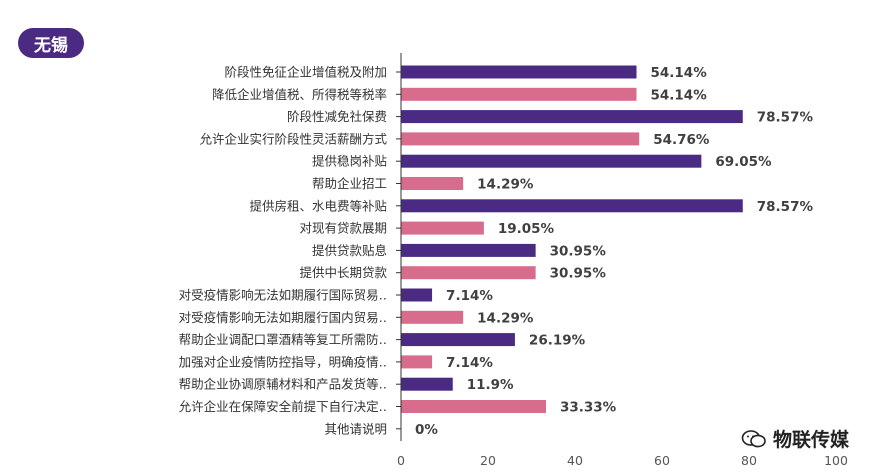  I want to click on category-label: 对受疫情影响无法如期履行国际贸易‥, so click(283, 295).